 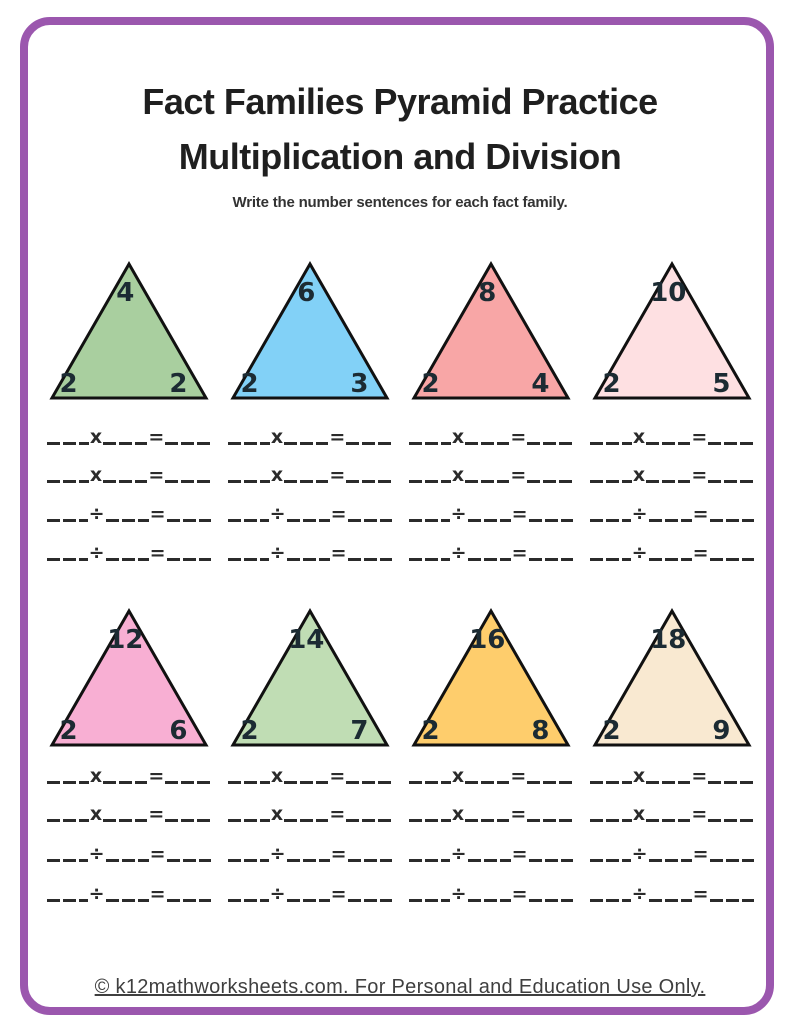 I want to click on top-number: 14, so click(x=306, y=640).